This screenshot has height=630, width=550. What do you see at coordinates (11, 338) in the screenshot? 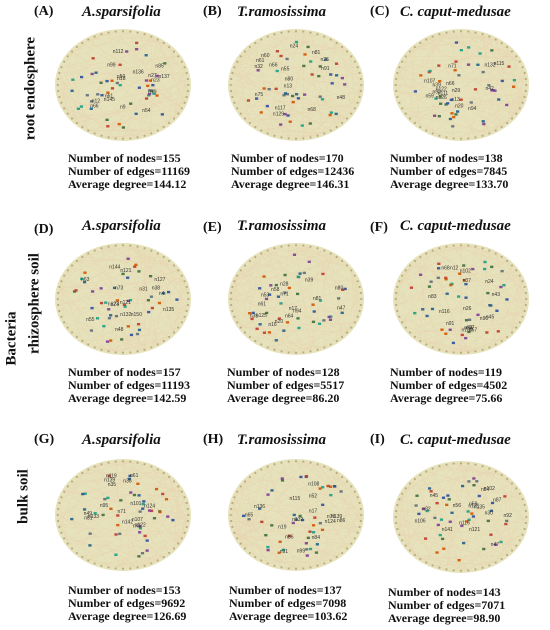
I see `bacteria-label: Bacteria` at bounding box center [11, 338].